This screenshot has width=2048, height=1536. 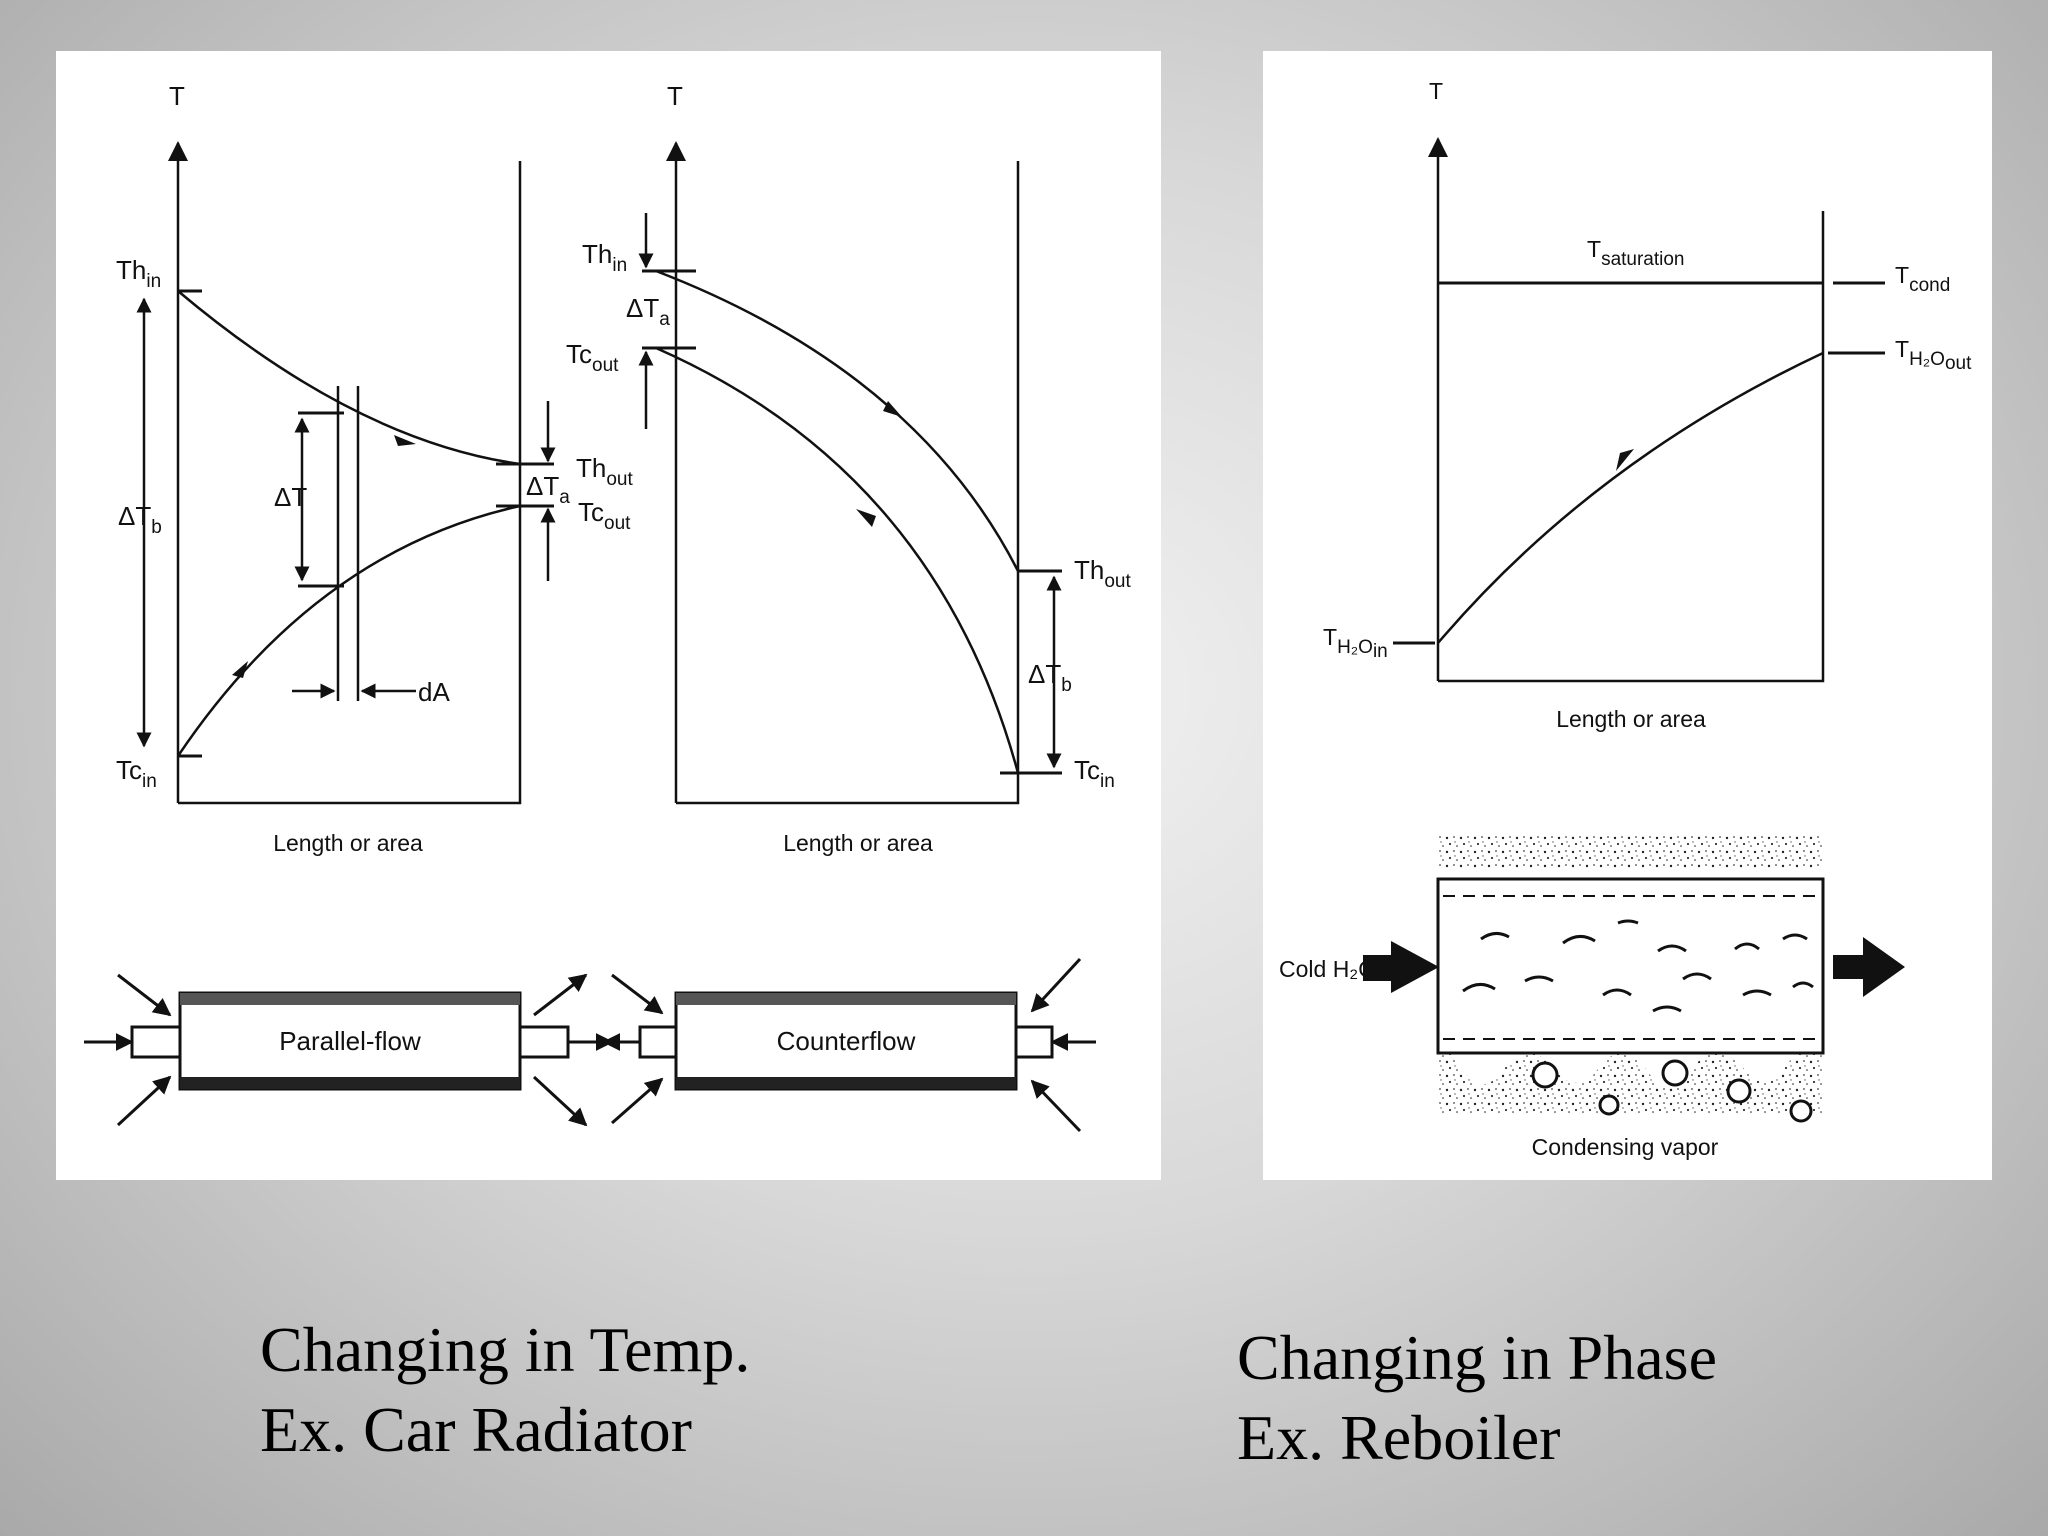 What do you see at coordinates (1056, 985) in the screenshot?
I see `flow-arrow-top-right` at bounding box center [1056, 985].